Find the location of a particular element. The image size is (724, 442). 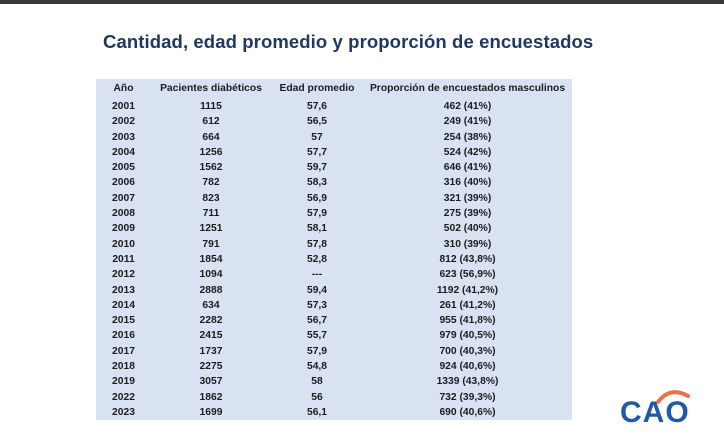

table-row: 2006 782 58,3 316 (40%) is located at coordinates (334, 182).